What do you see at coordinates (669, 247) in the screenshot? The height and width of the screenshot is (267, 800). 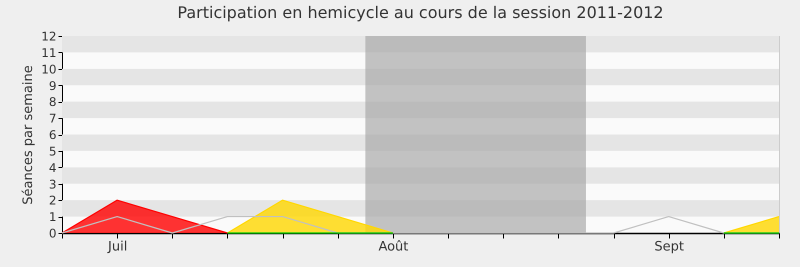 I see `x-tick-label: Sept` at bounding box center [669, 247].